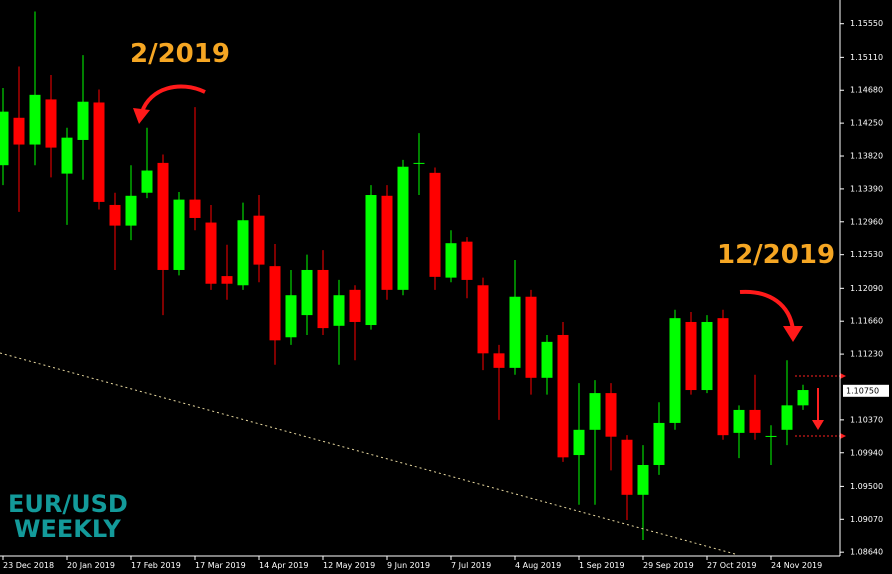  What do you see at coordinates (866, 354) in the screenshot?
I see `y-tick-label: 1.11230` at bounding box center [866, 354].